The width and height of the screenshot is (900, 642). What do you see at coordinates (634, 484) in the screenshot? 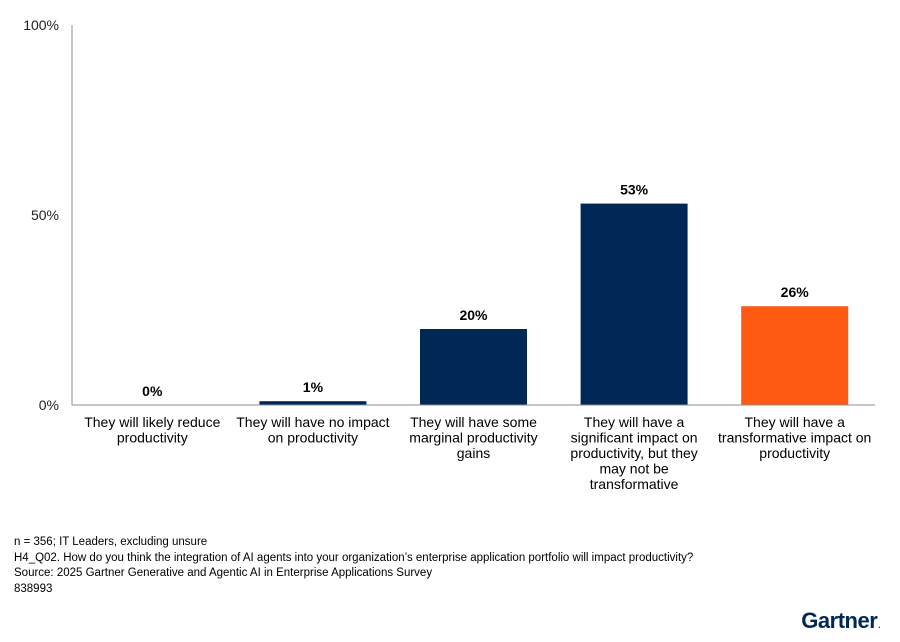
I see `x-tick-label-line: transformative` at bounding box center [634, 484].